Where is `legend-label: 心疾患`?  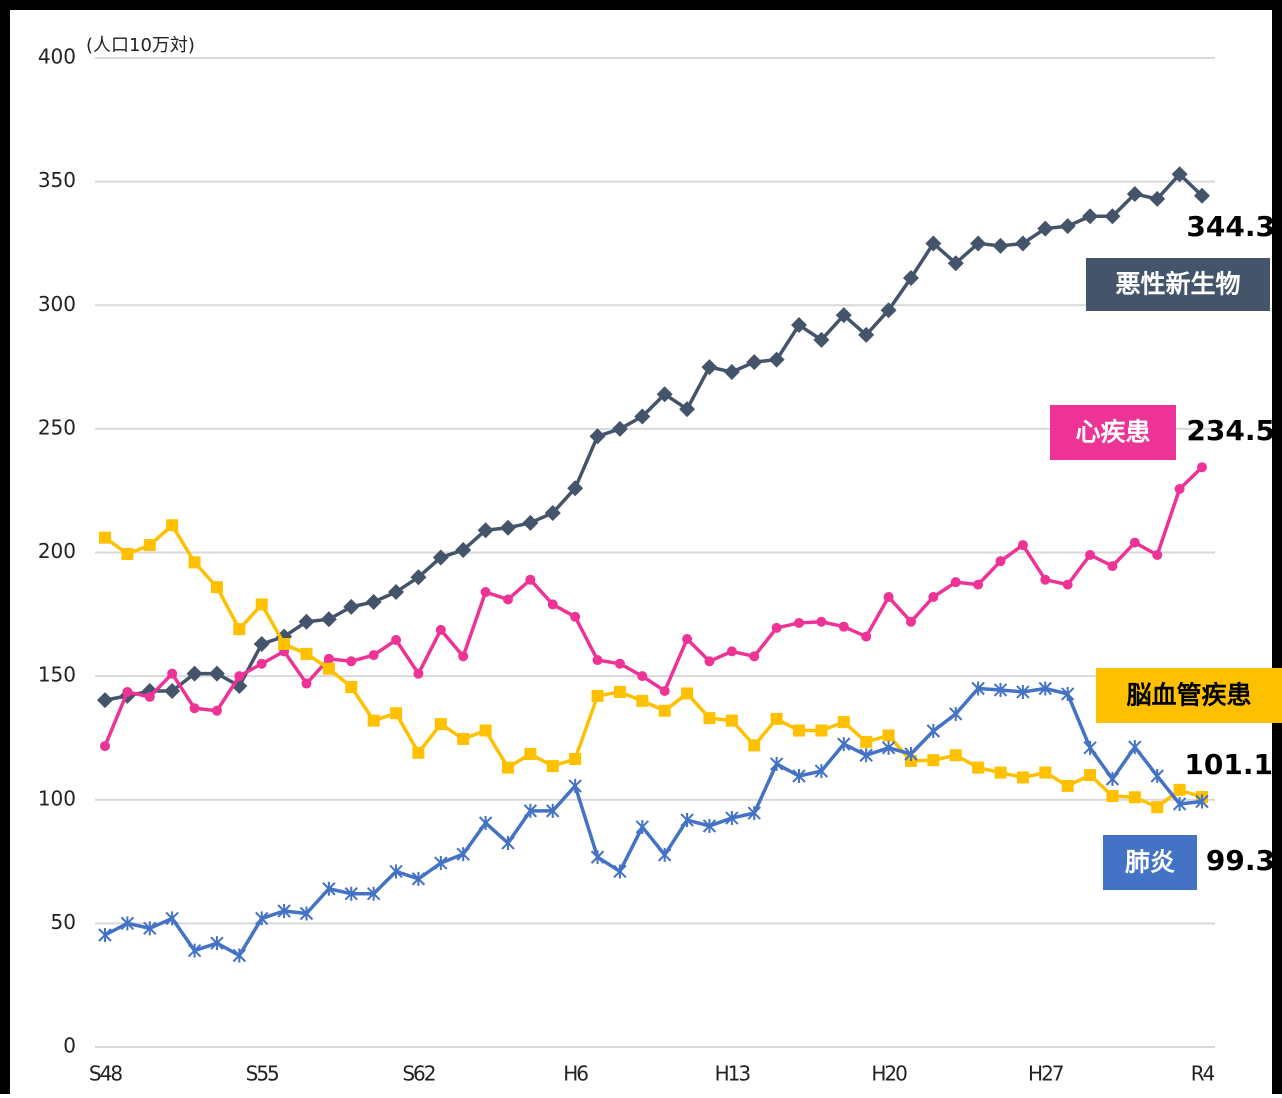
legend-label: 心疾患 is located at coordinates (1112, 432).